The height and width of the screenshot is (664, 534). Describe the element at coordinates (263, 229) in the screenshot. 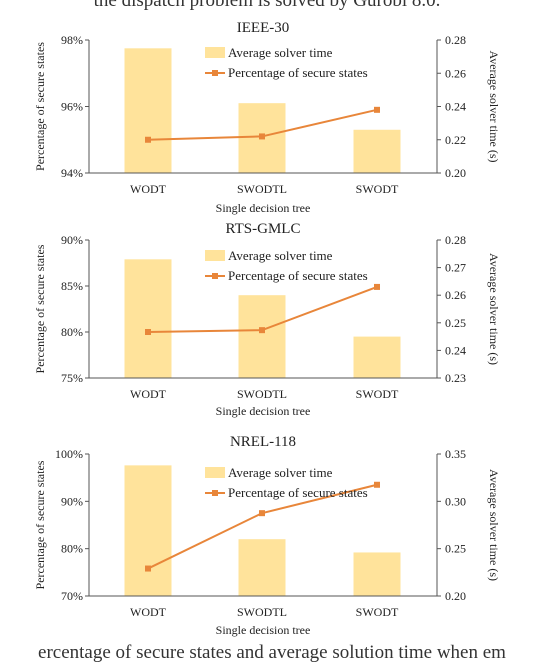

I see `chart-title: RTS-GMLC` at that location.